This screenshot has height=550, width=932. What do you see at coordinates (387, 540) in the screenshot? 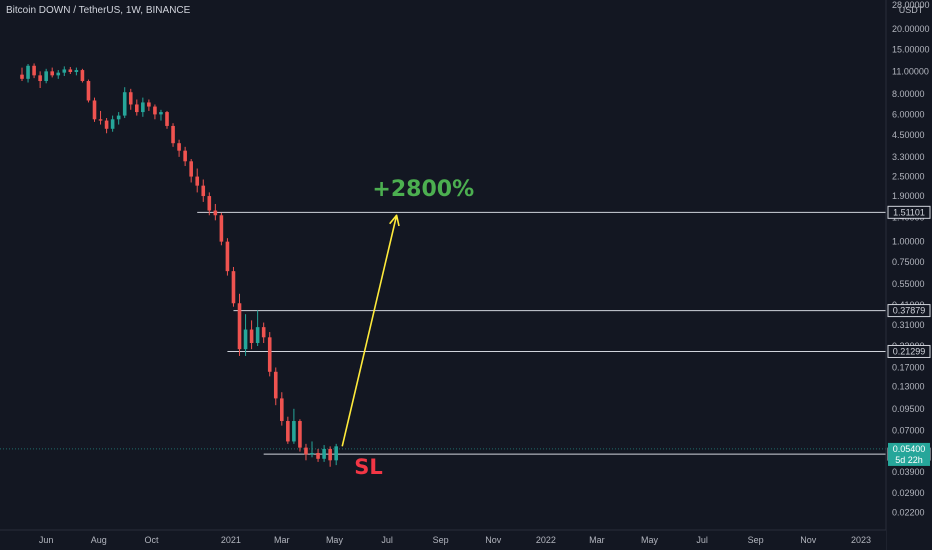
I see `time-tick-label: Jul` at bounding box center [387, 540].